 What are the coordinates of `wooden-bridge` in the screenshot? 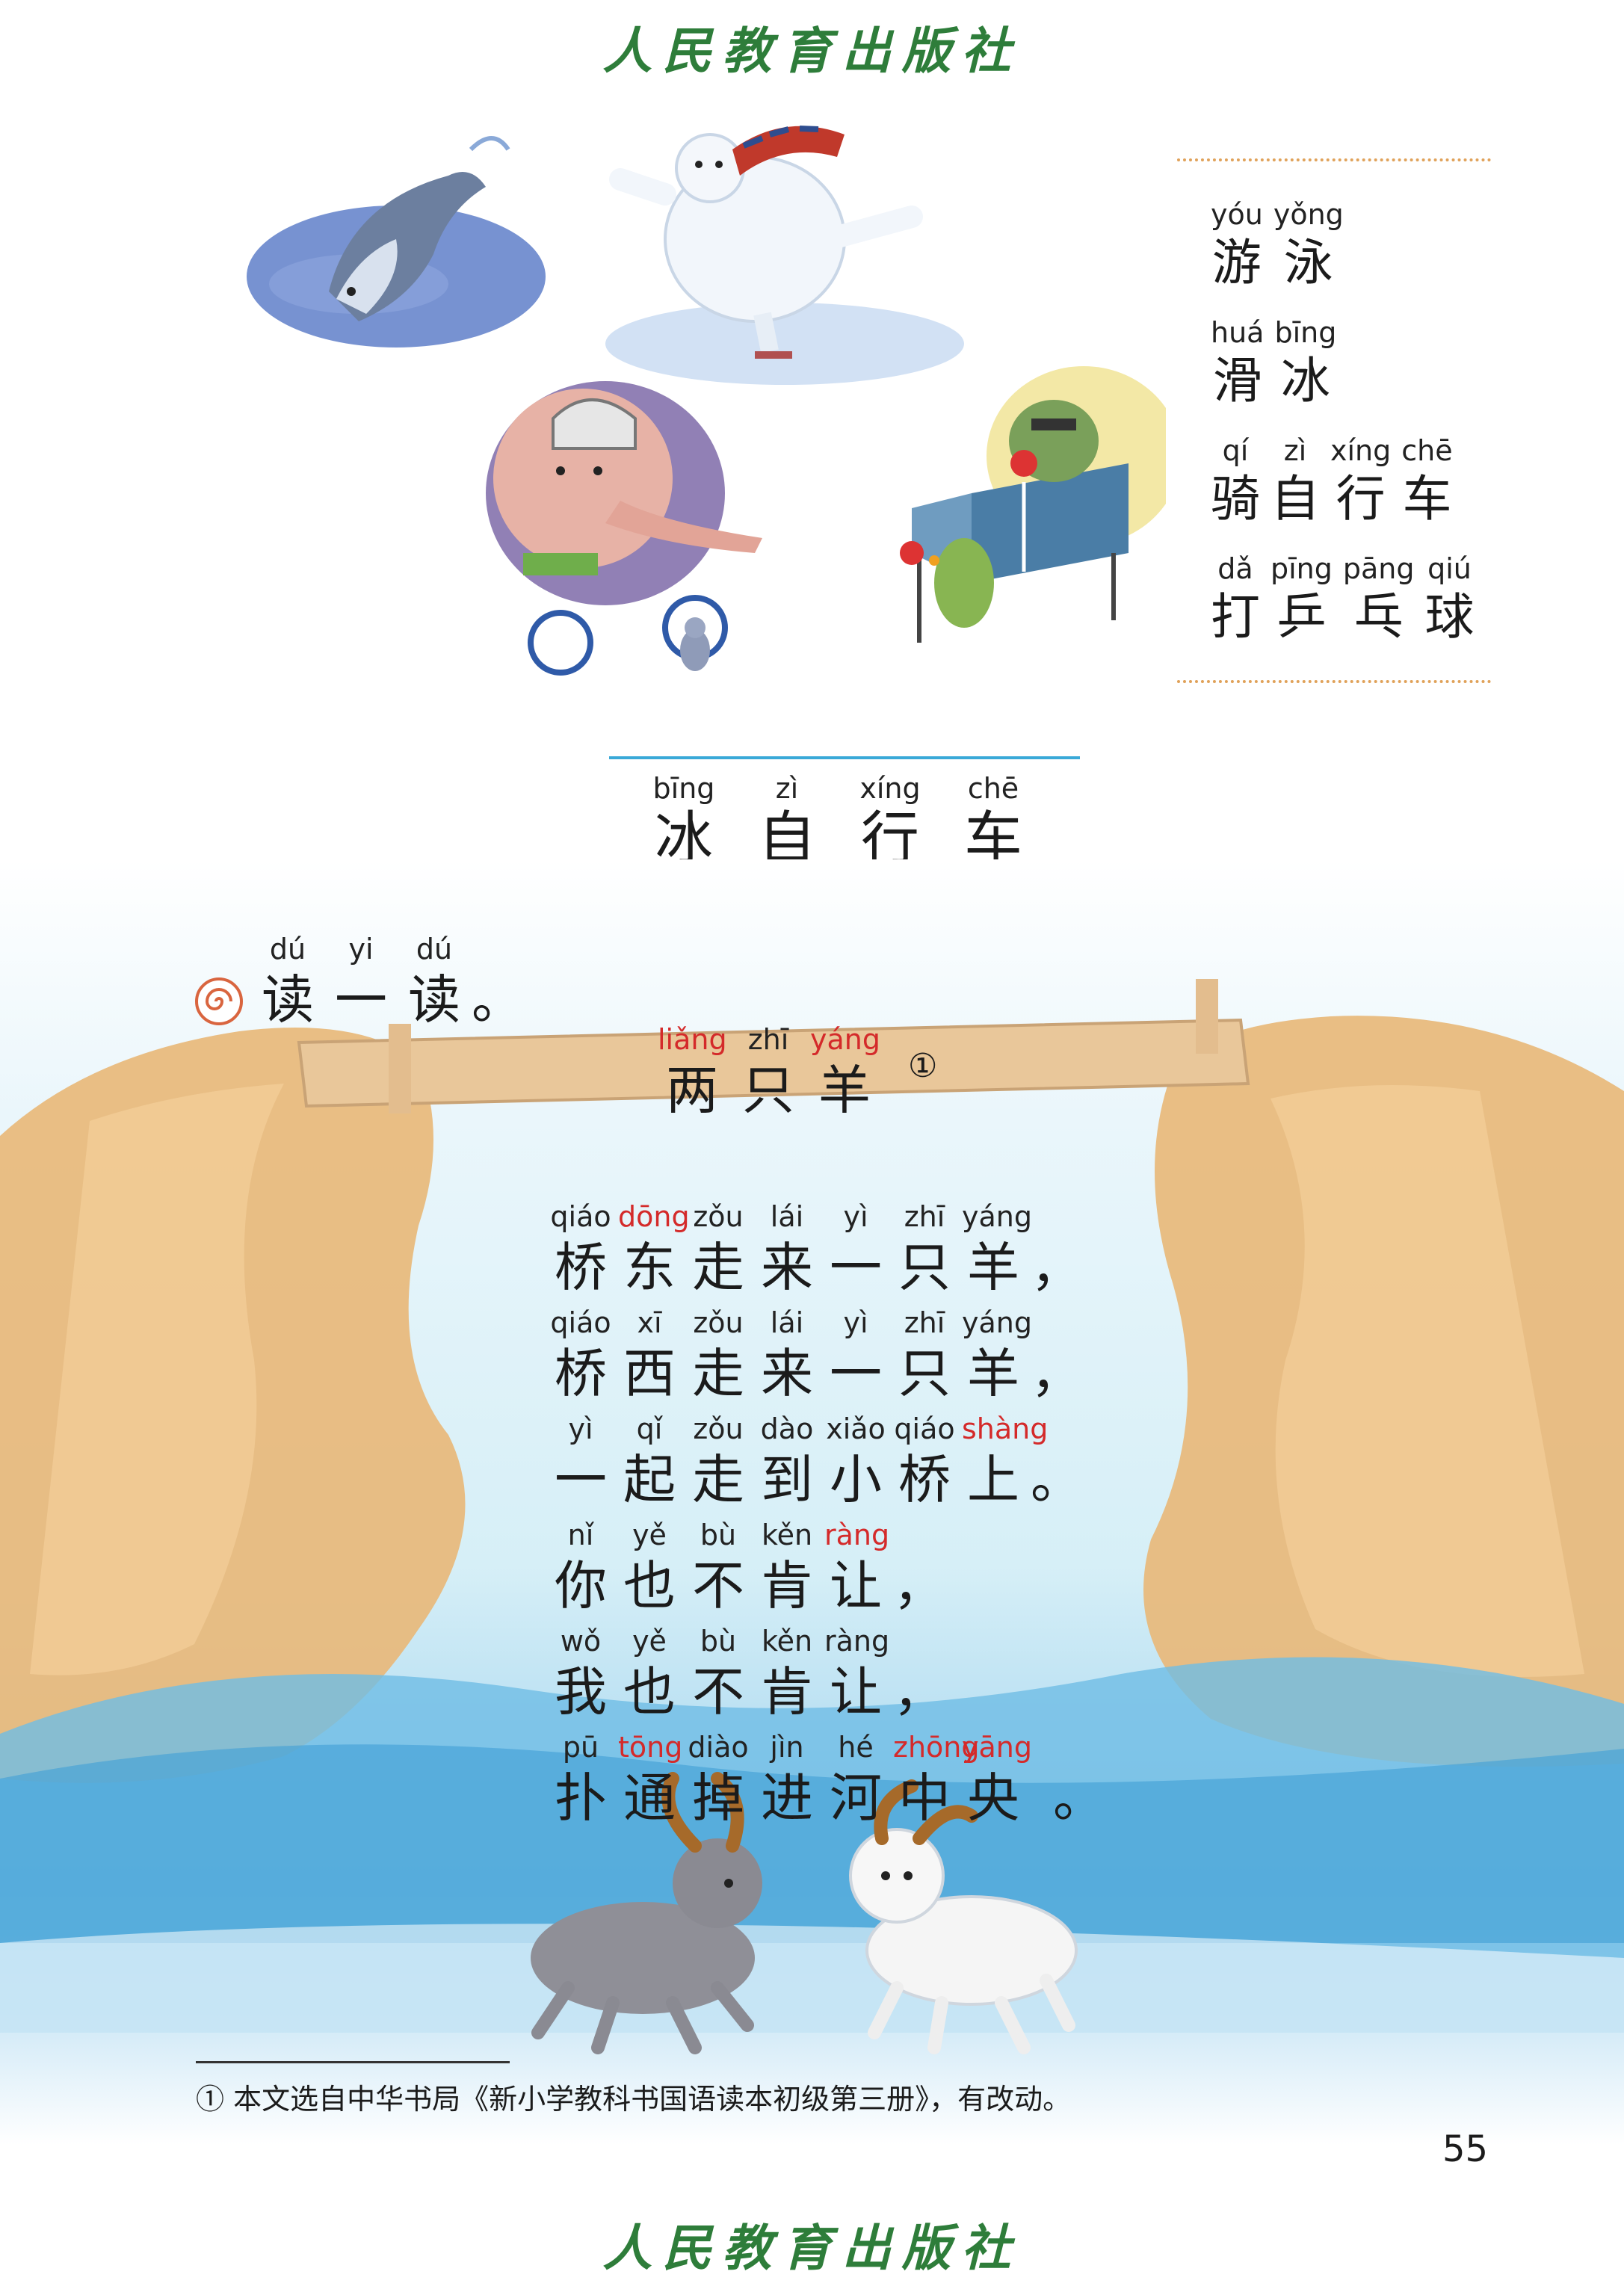 It's located at (773, 1063).